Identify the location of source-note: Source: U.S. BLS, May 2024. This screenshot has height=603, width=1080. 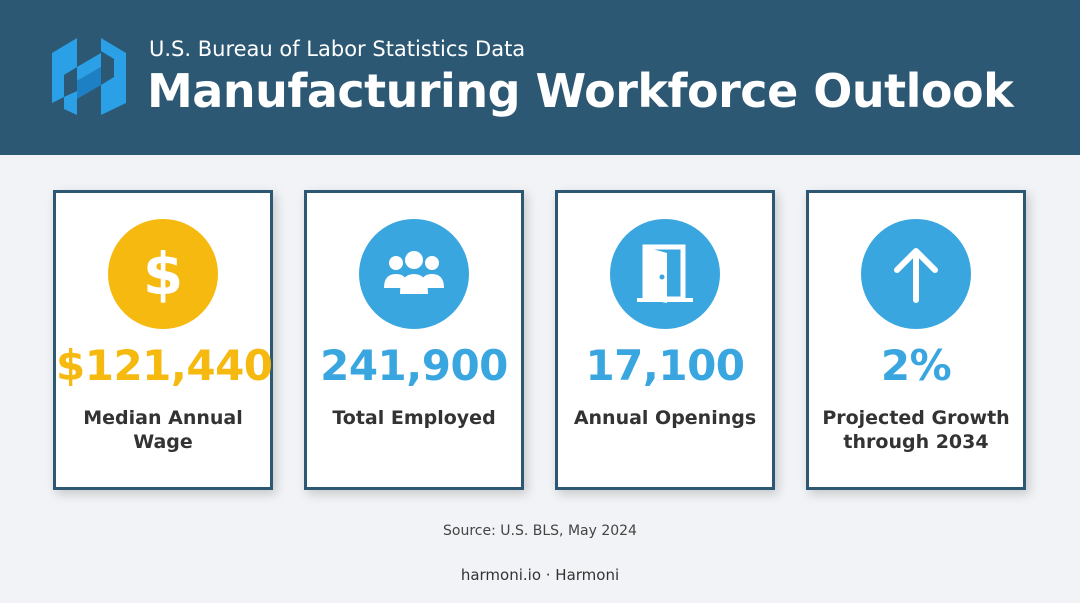
(540, 531).